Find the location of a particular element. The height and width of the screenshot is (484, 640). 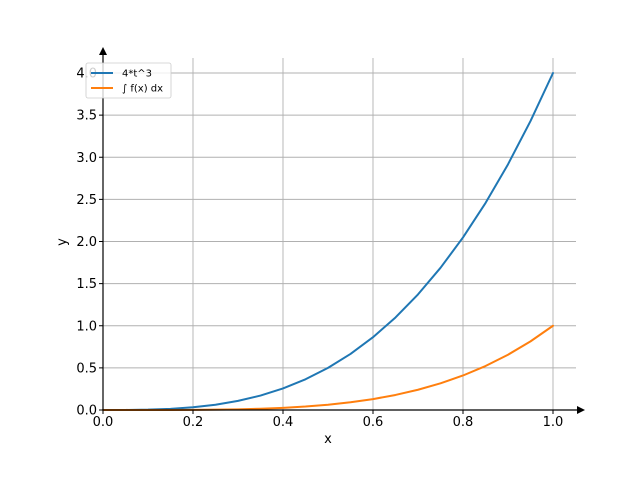

y-tick-label: 1.5 is located at coordinates (86, 284).